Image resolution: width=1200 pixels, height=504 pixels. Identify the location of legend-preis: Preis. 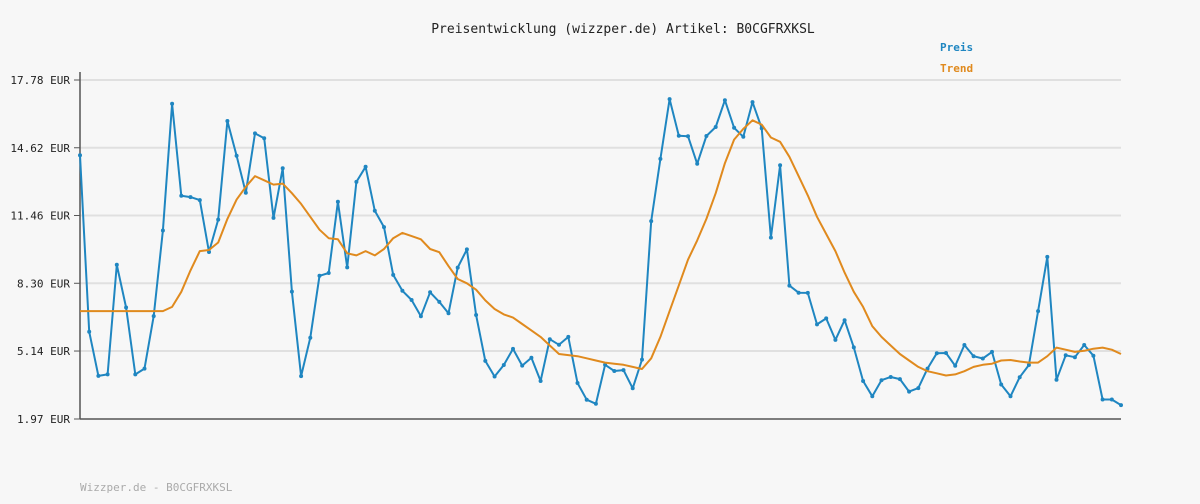
(956, 47).